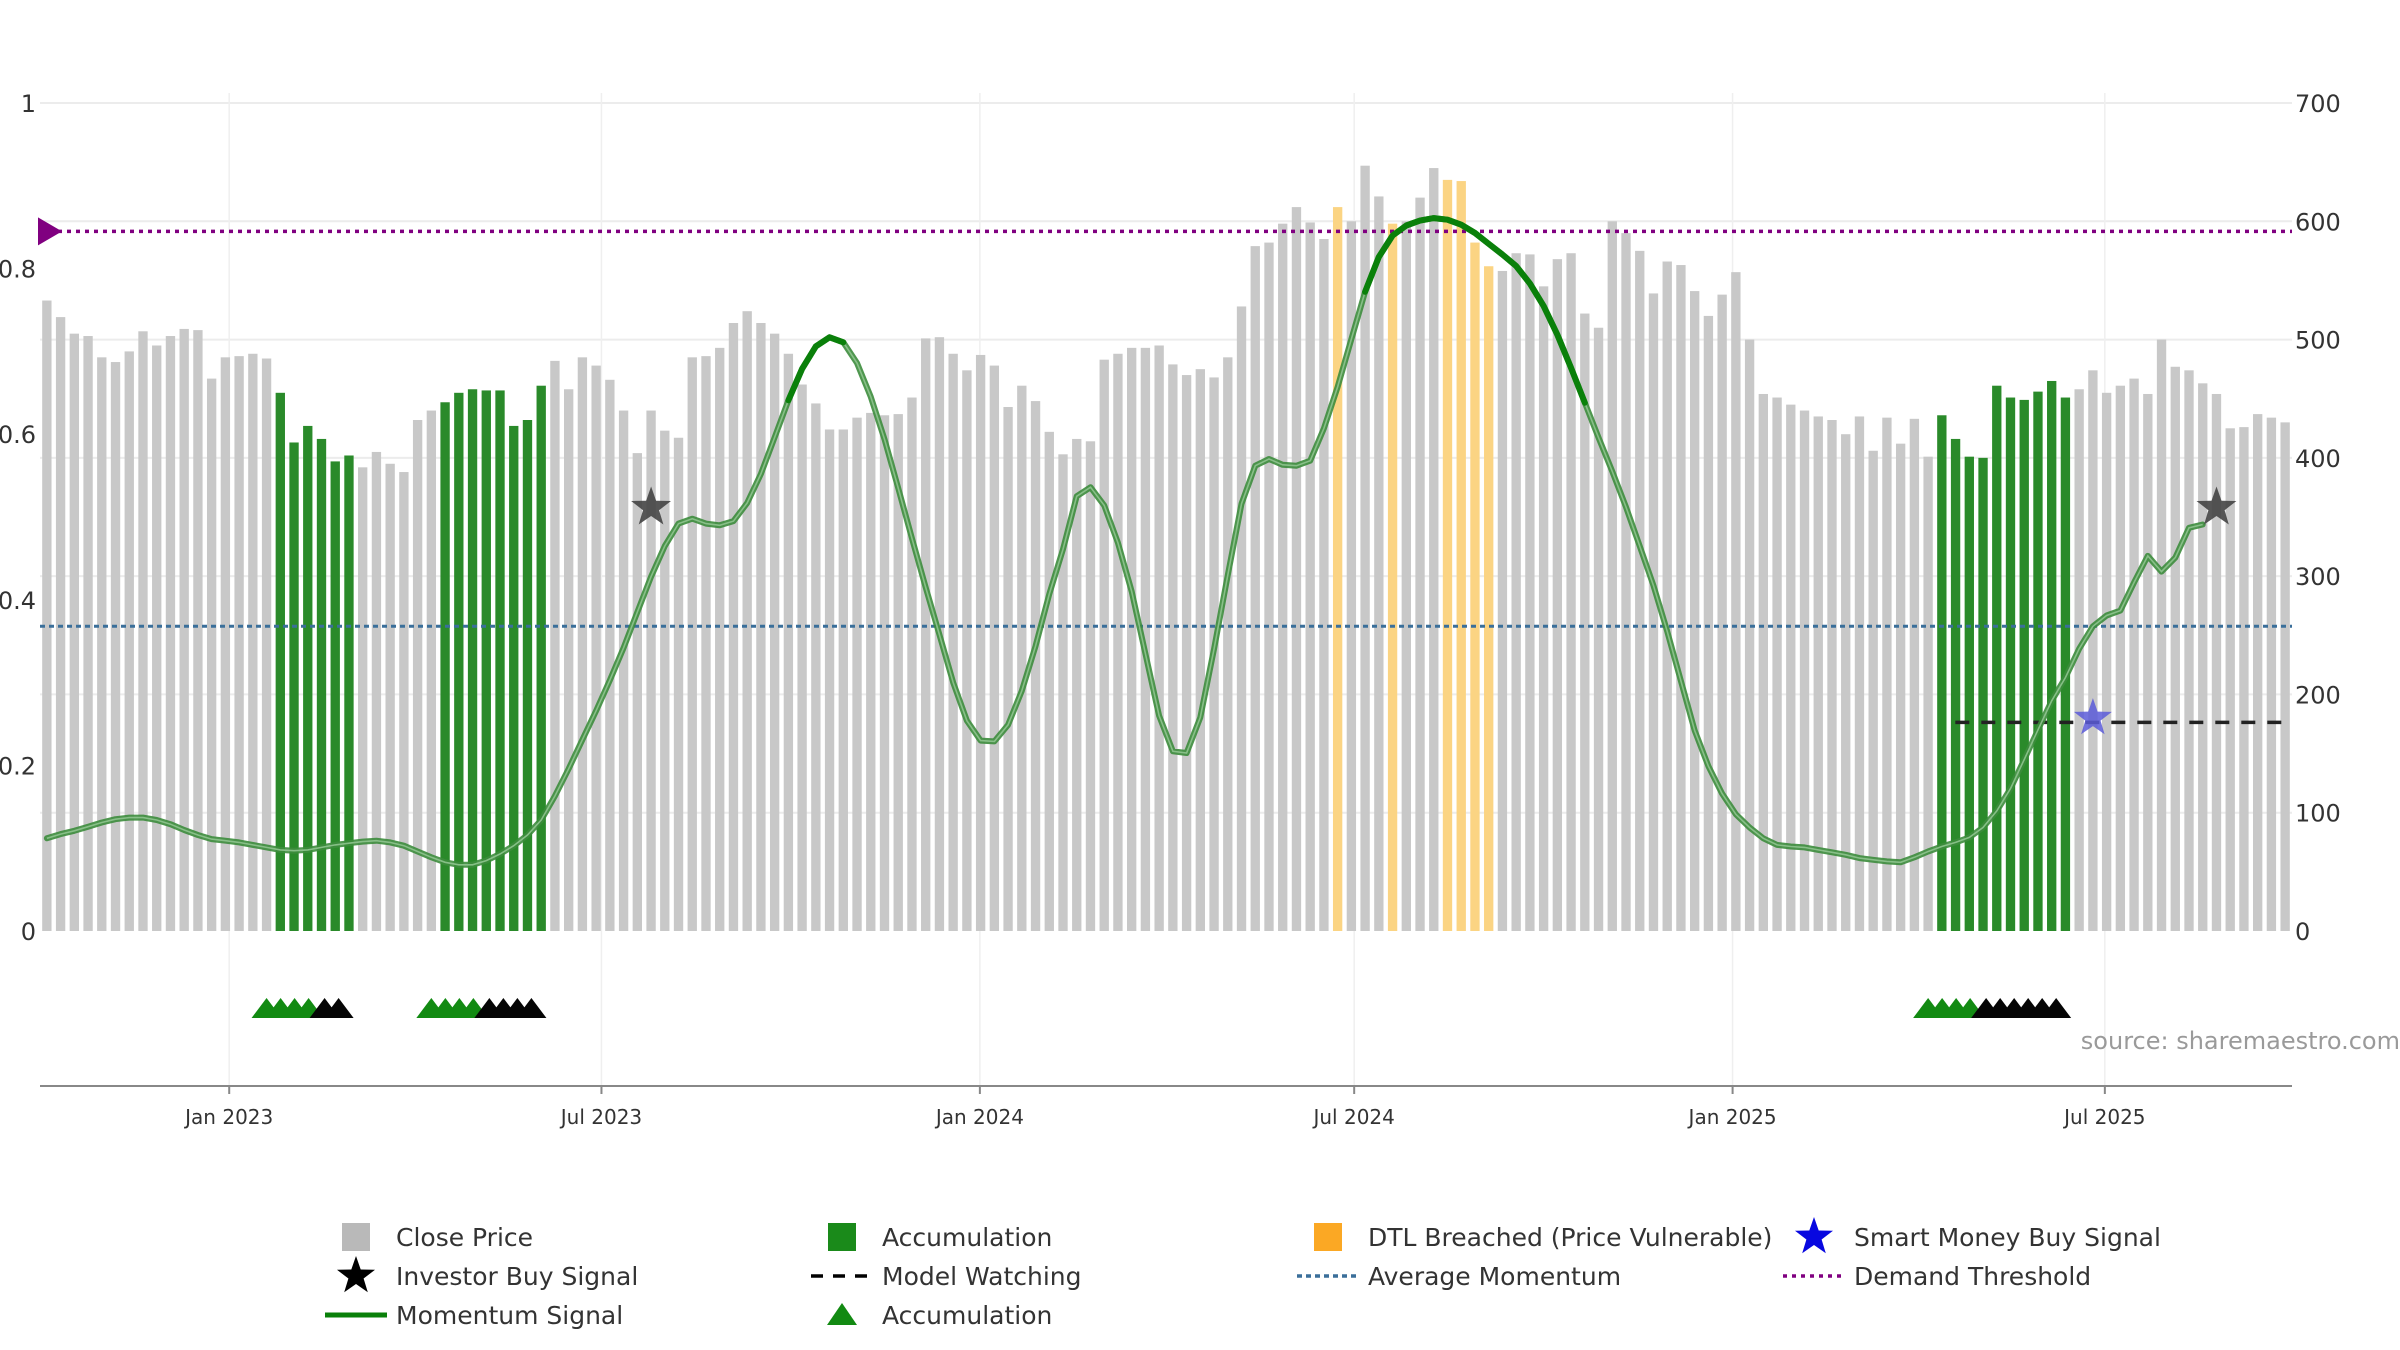 The width and height of the screenshot is (2400, 1350). I want to click on legend-label: Model Watching, so click(982, 1276).